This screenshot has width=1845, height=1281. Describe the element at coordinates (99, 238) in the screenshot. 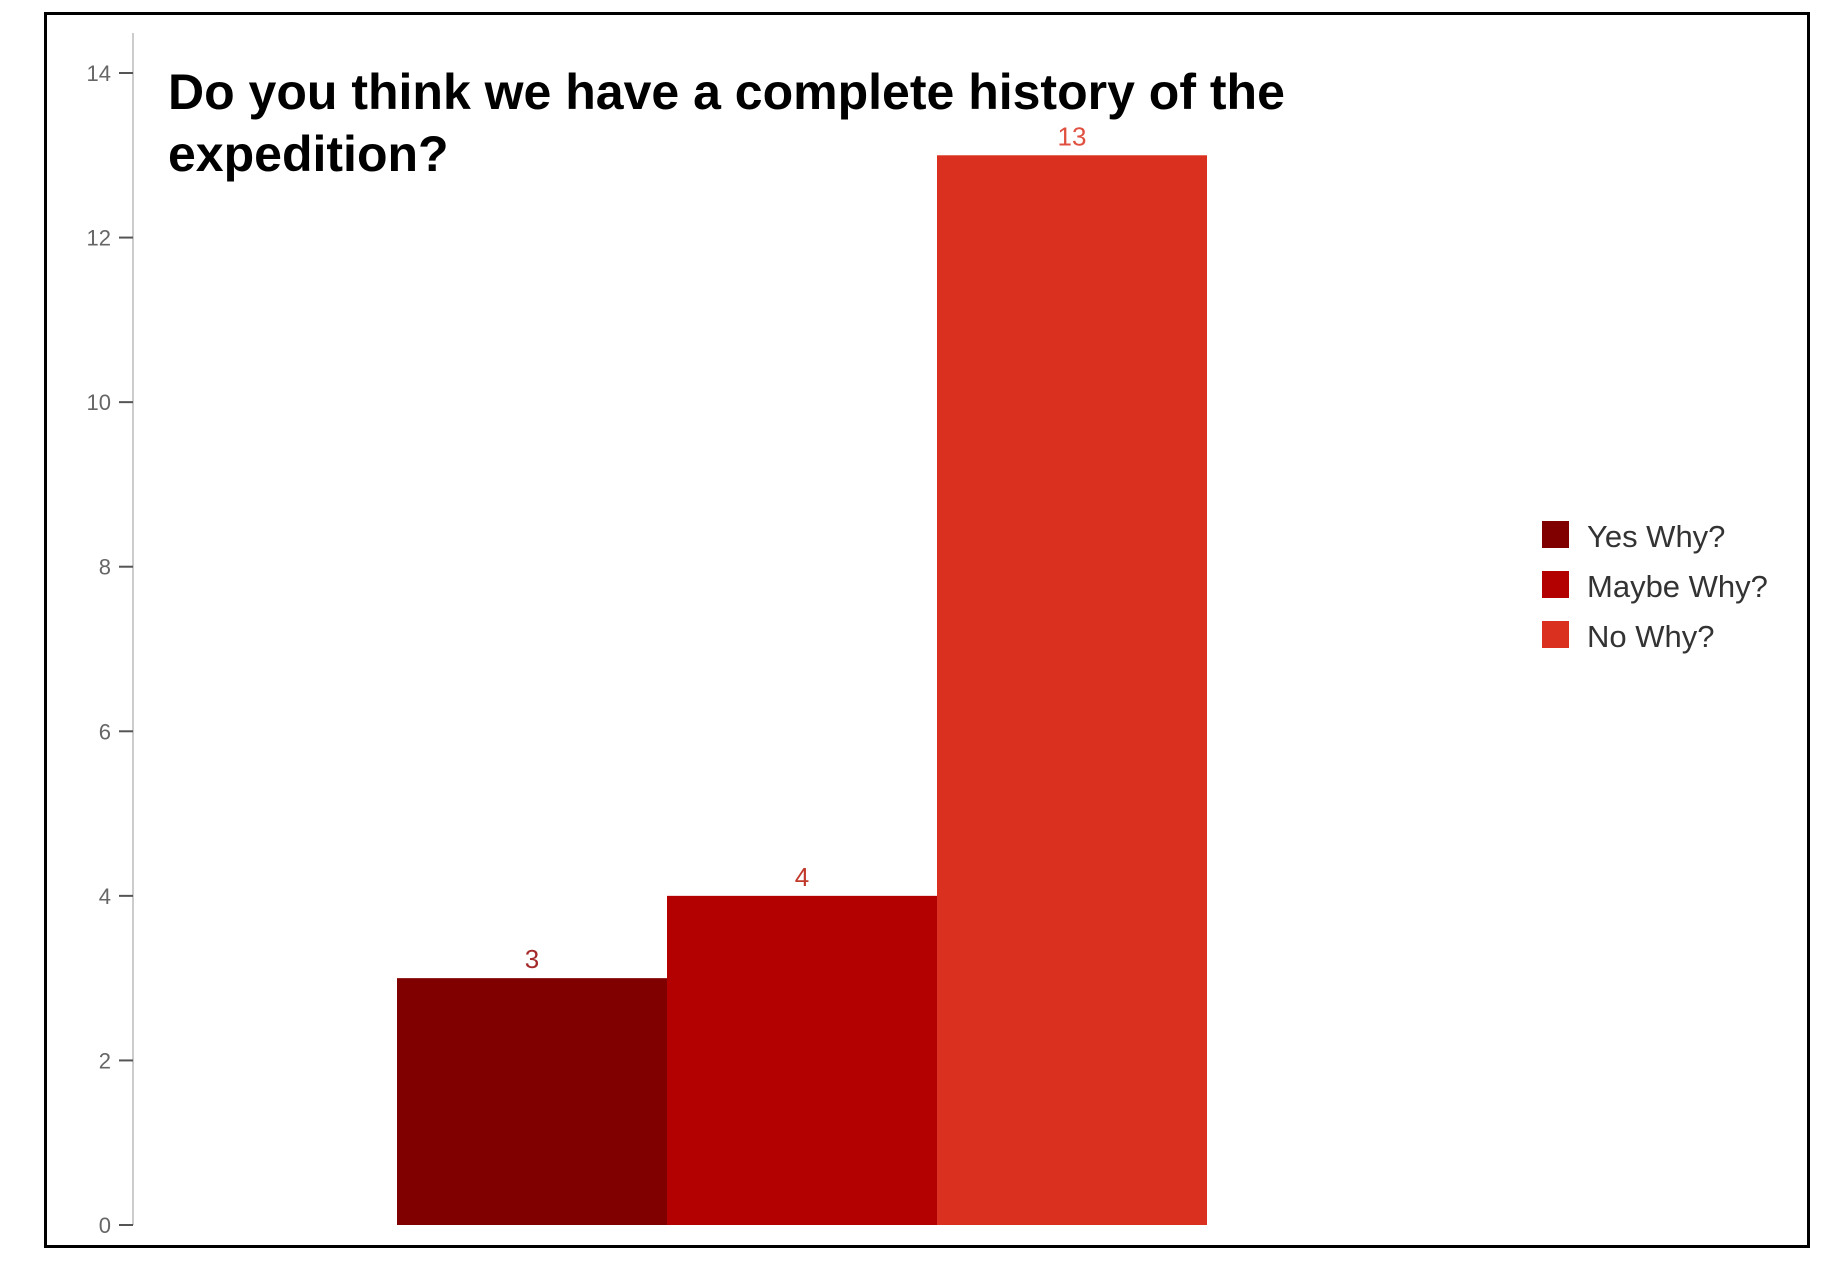

I see `y-tick-label: 12` at that location.